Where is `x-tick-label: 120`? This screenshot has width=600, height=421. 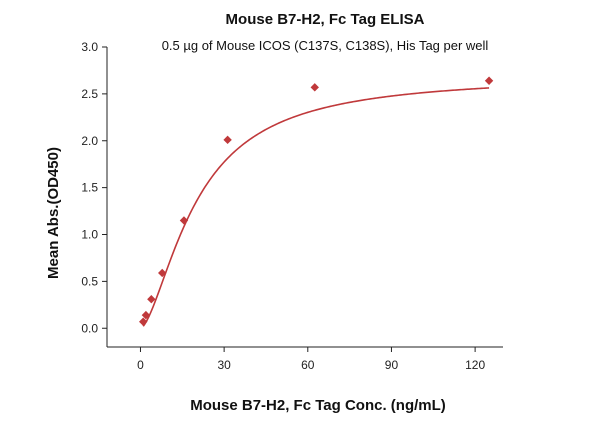
x-tick-label: 120 is located at coordinates (475, 365).